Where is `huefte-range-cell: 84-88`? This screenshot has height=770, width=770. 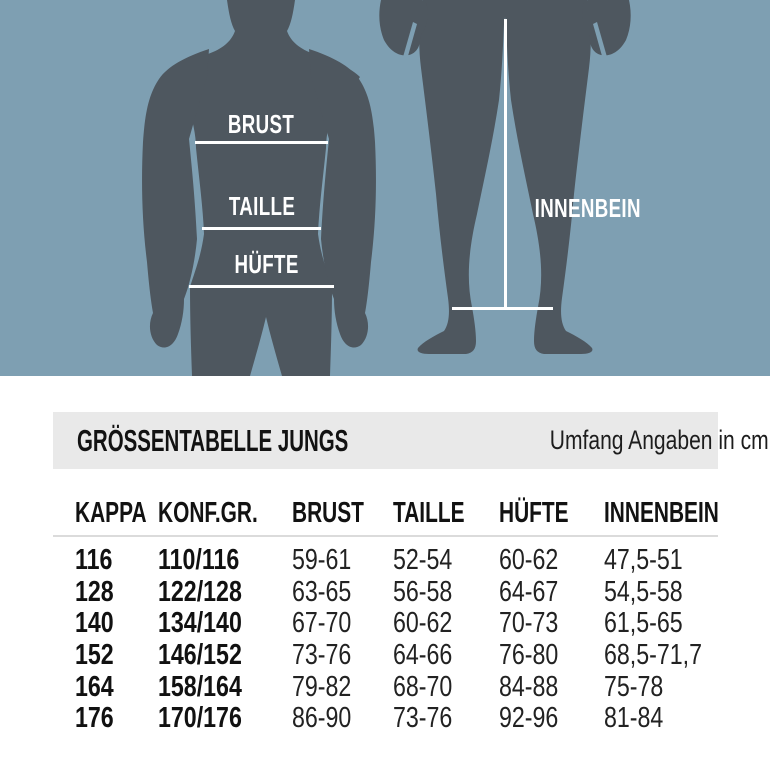
huefte-range-cell: 84-88 is located at coordinates (529, 686).